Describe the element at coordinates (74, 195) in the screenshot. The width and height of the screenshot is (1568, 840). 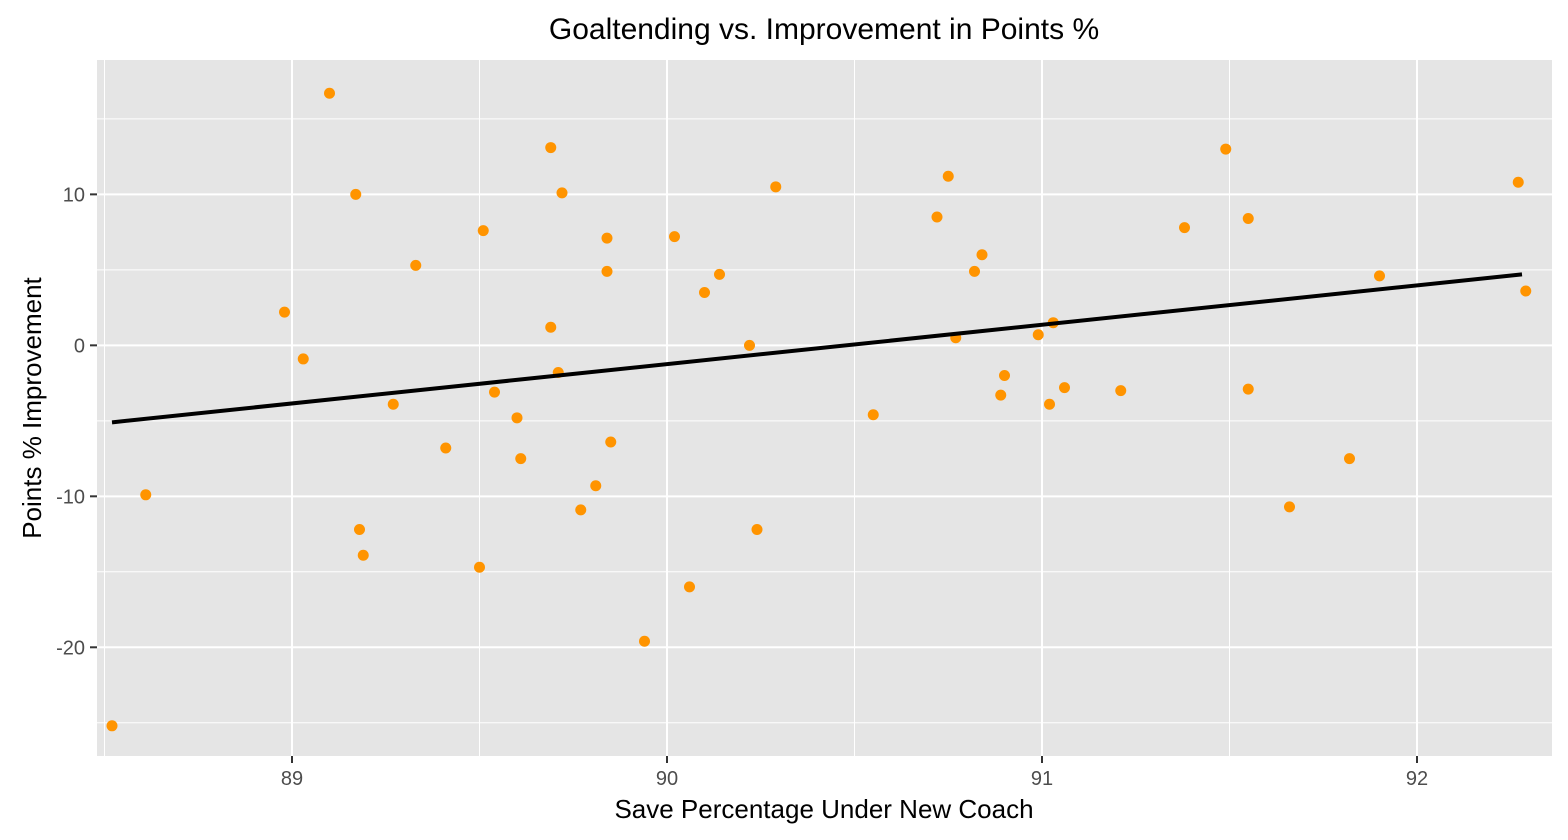
I see `y-tick-label: 10` at that location.